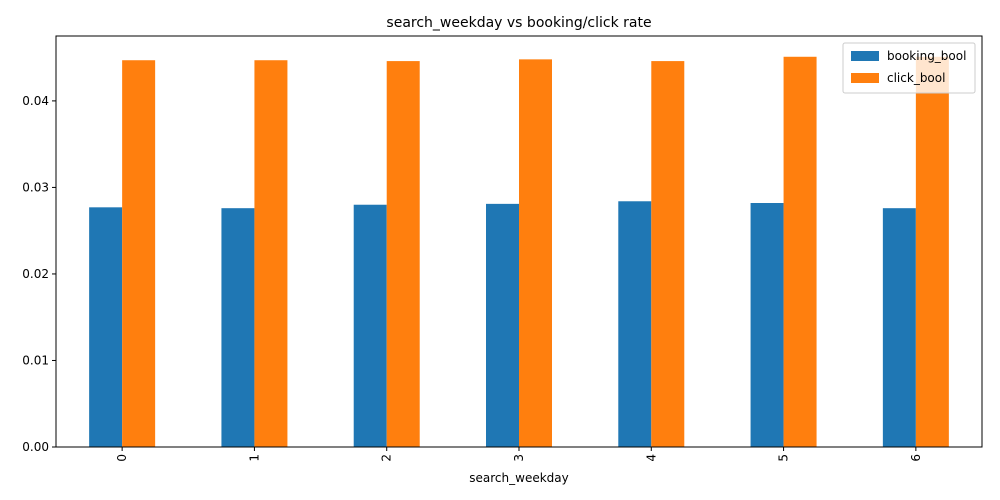 This screenshot has height=500, width=1000. I want to click on legend-label-click_bool: click_bool, so click(916, 78).